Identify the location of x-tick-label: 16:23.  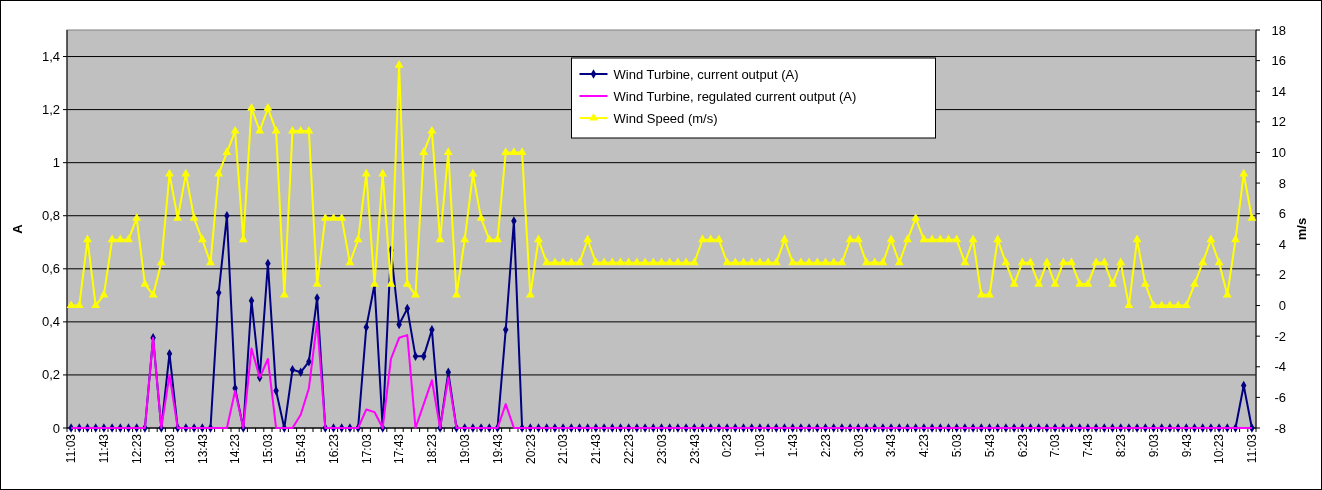
(333, 449).